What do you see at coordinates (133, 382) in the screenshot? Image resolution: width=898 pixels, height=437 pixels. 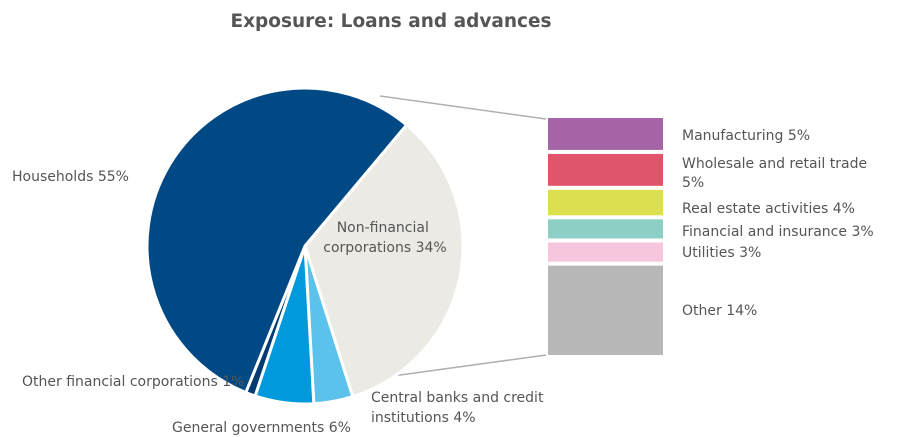 I see `slice-label-other-financial-corporations: Other financial corporations 1%` at bounding box center [133, 382].